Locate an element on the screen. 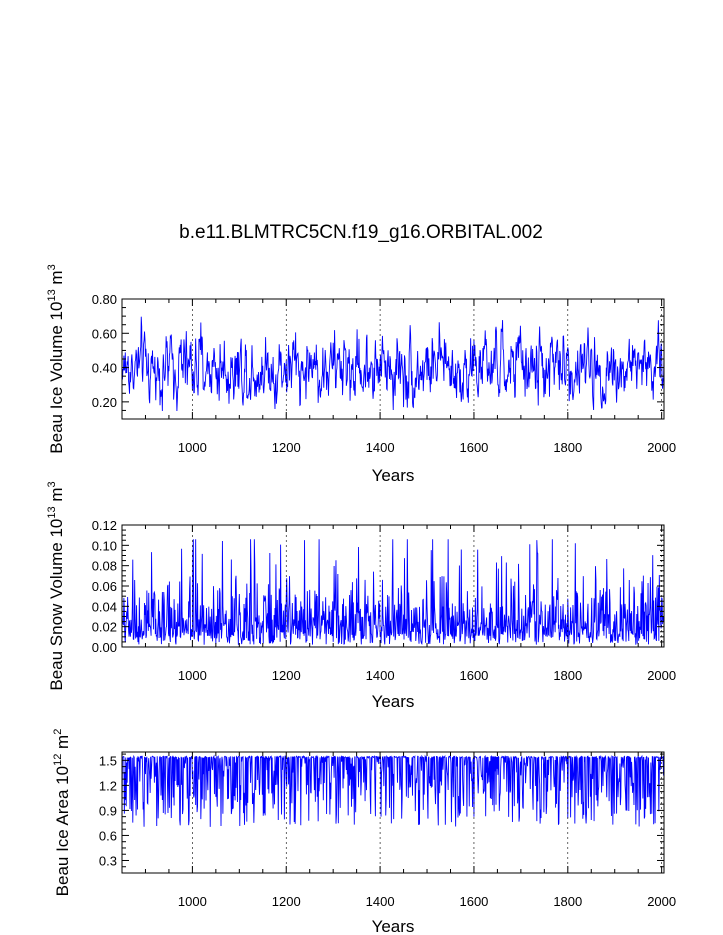 This screenshot has height=935, width=723. y-tick-label: 0.12 is located at coordinates (104, 525).